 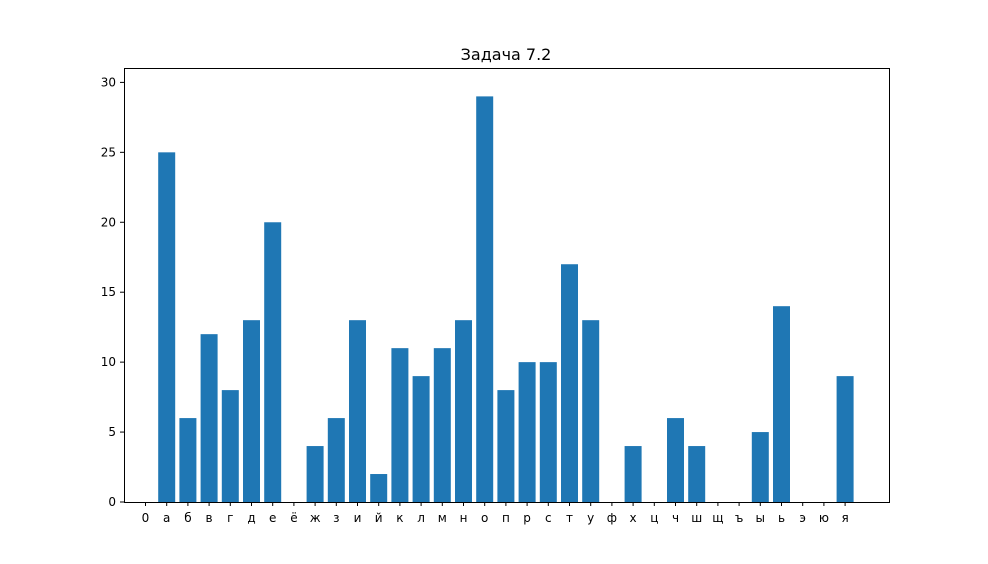 What do you see at coordinates (357, 411) in the screenshot?
I see `bar-и` at bounding box center [357, 411].